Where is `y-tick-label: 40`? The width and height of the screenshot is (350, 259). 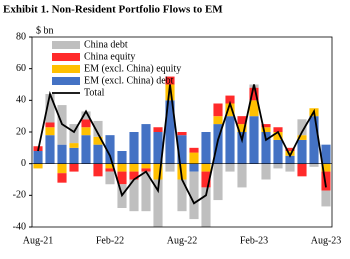
y-tick-label: 40 is located at coordinates (21, 100).